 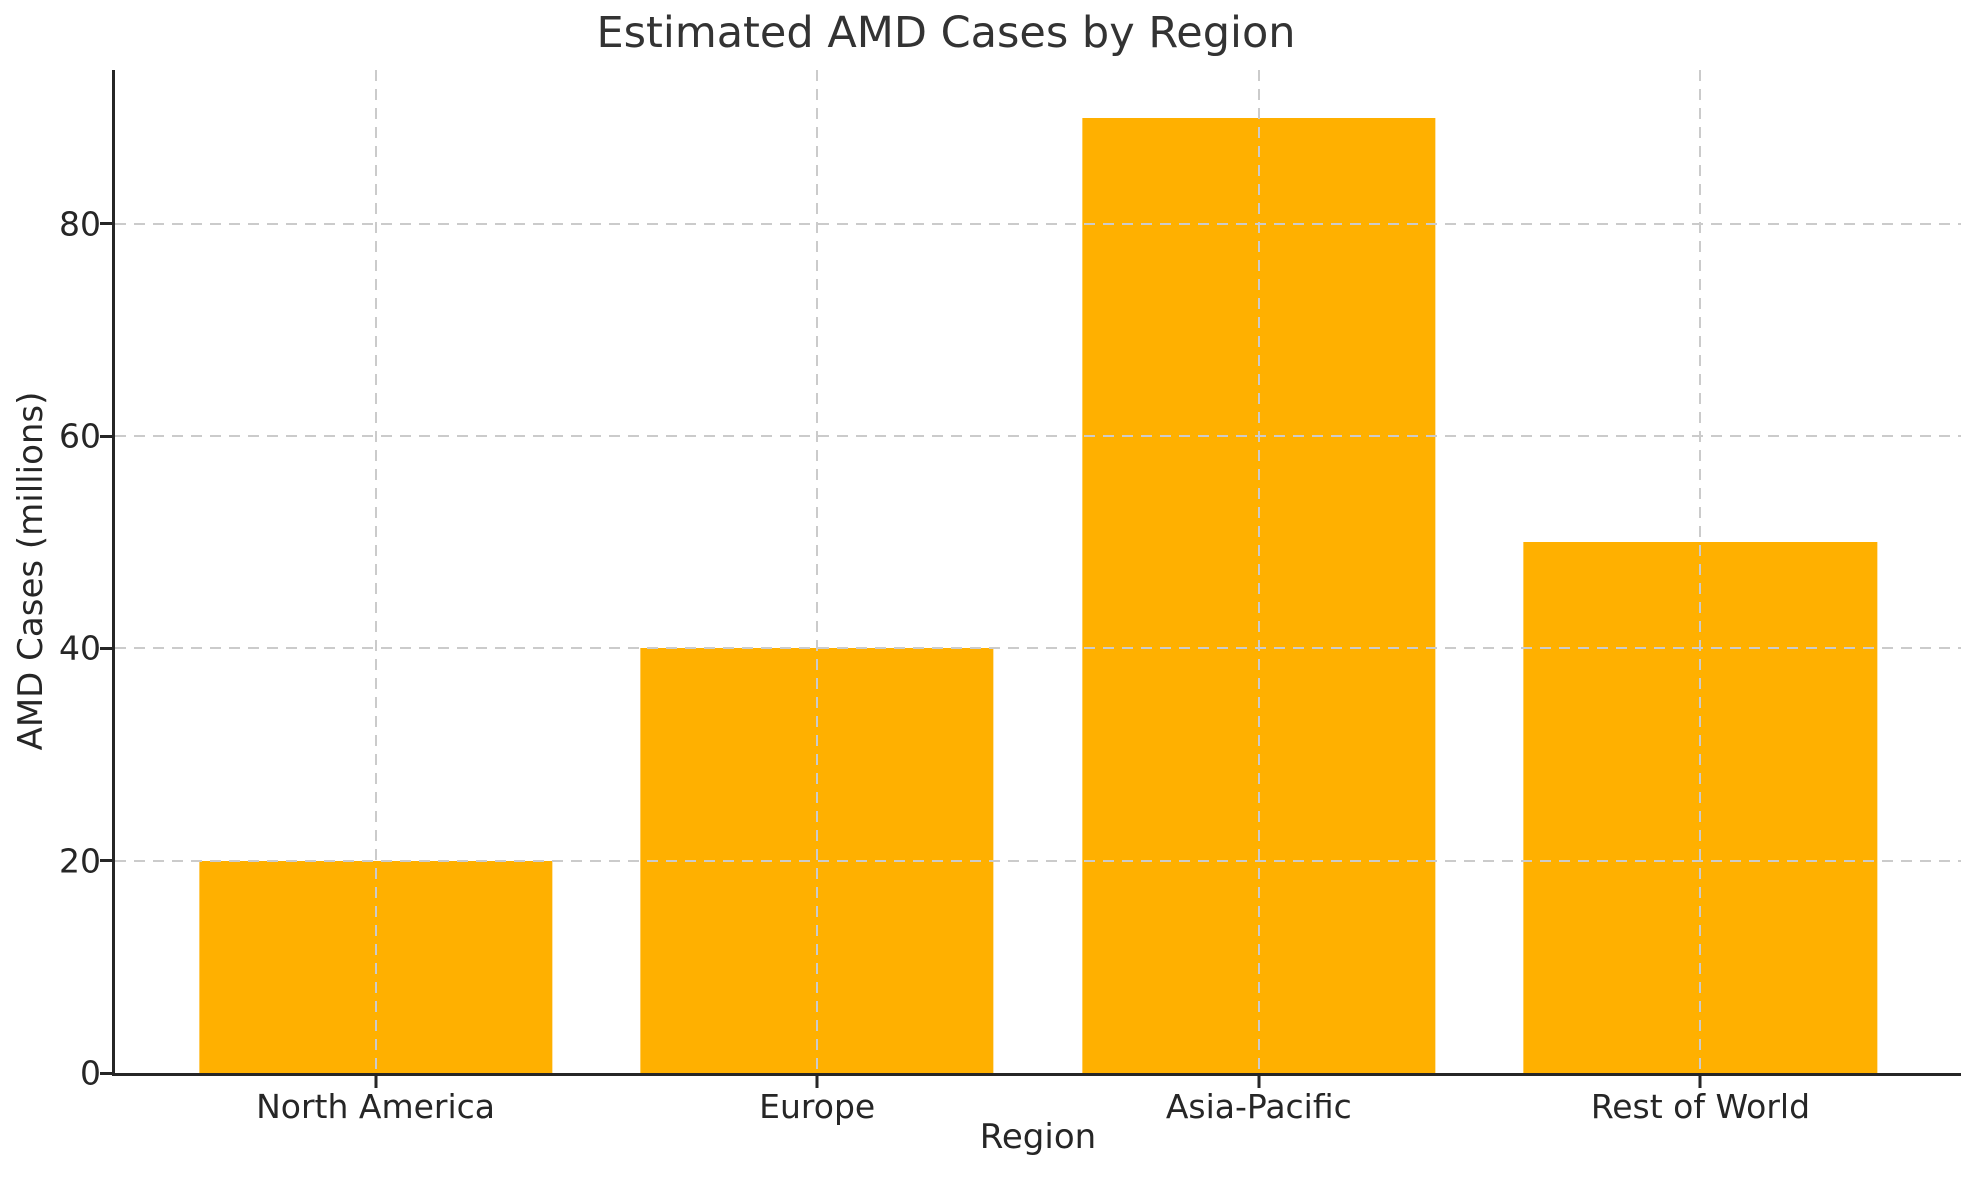 I want to click on x-tick-mark-rest-of-world, so click(x=1700, y=1082).